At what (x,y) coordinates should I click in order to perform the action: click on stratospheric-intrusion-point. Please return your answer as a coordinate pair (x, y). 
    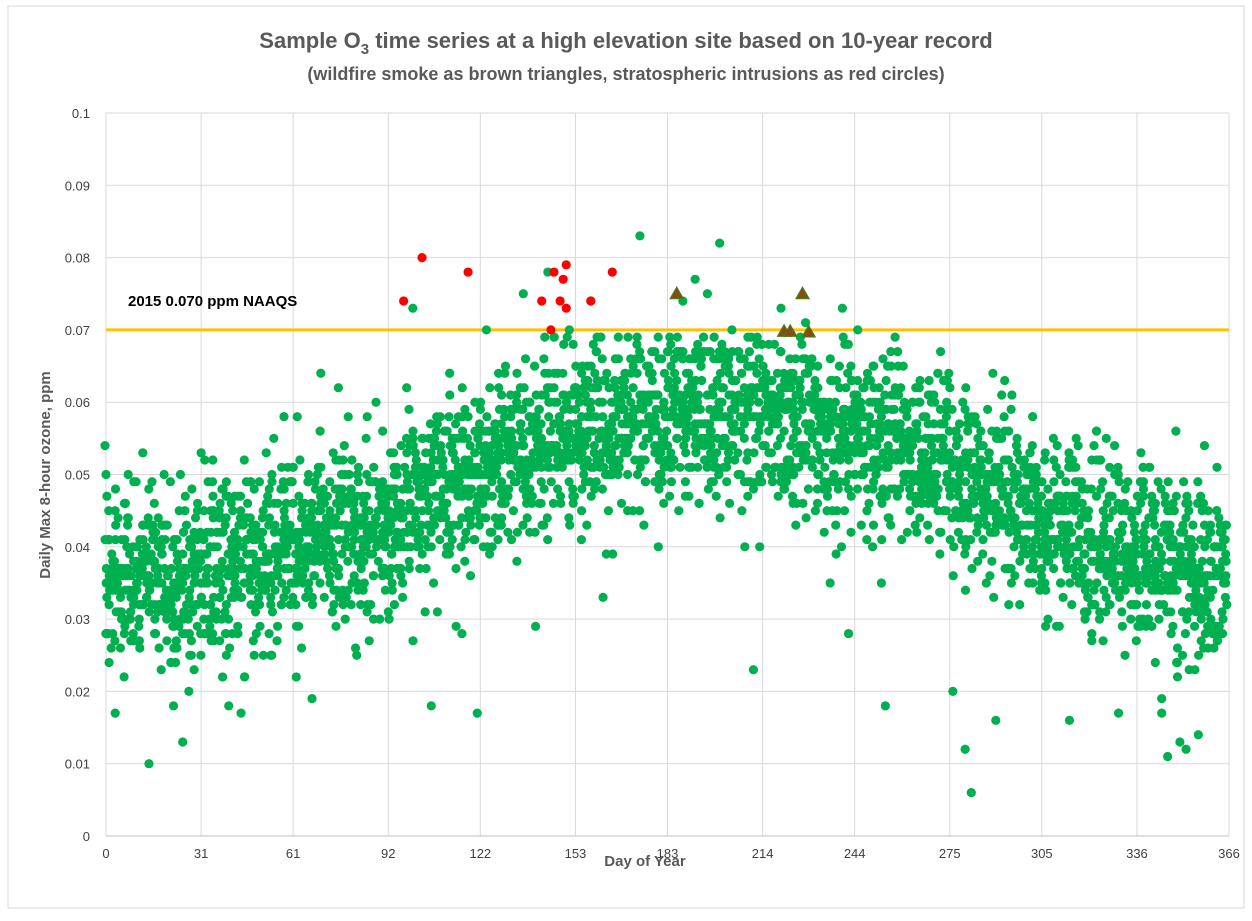
    Looking at the image, I should click on (560, 301).